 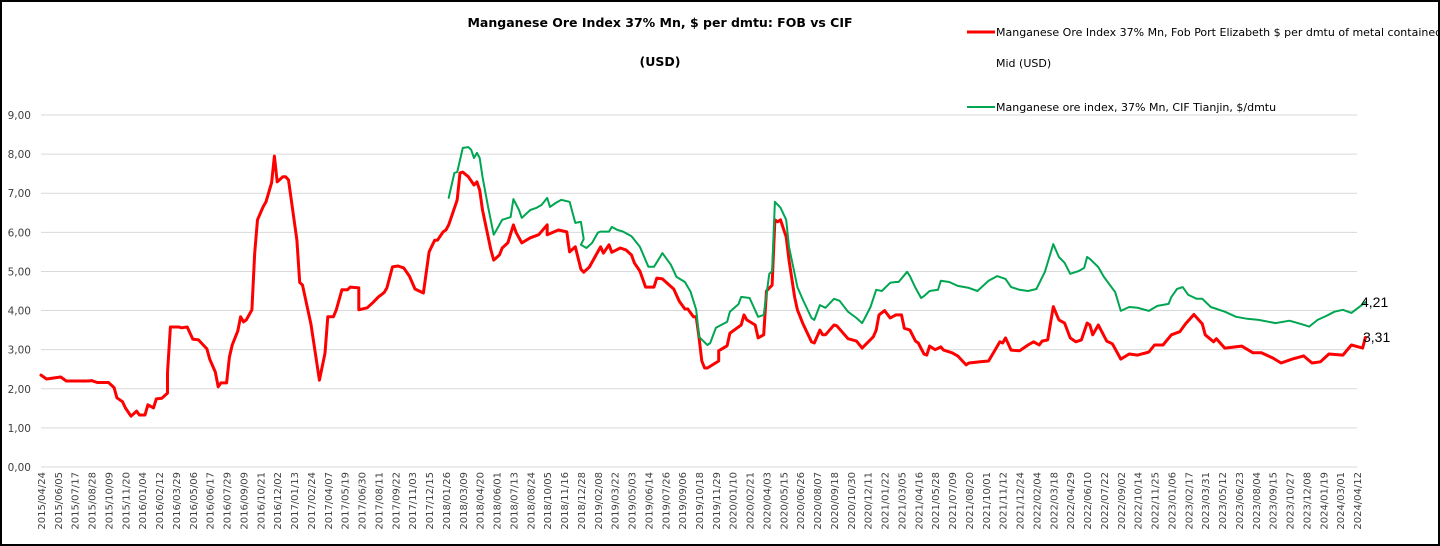 I want to click on x-tick-label: 2017/05/19, so click(x=346, y=501).